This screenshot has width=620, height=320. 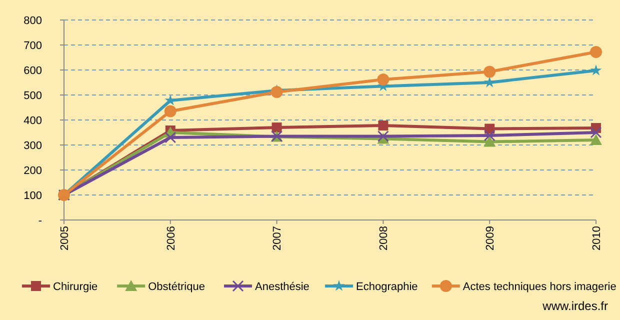 What do you see at coordinates (282, 286) in the screenshot?
I see `legend-label: Anesthésie` at bounding box center [282, 286].